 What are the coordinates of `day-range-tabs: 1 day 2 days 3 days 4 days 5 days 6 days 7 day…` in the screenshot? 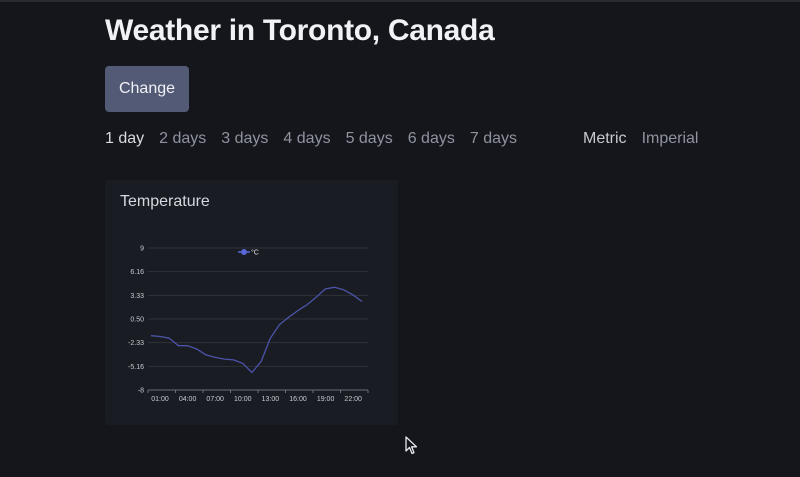 It's located at (318, 139).